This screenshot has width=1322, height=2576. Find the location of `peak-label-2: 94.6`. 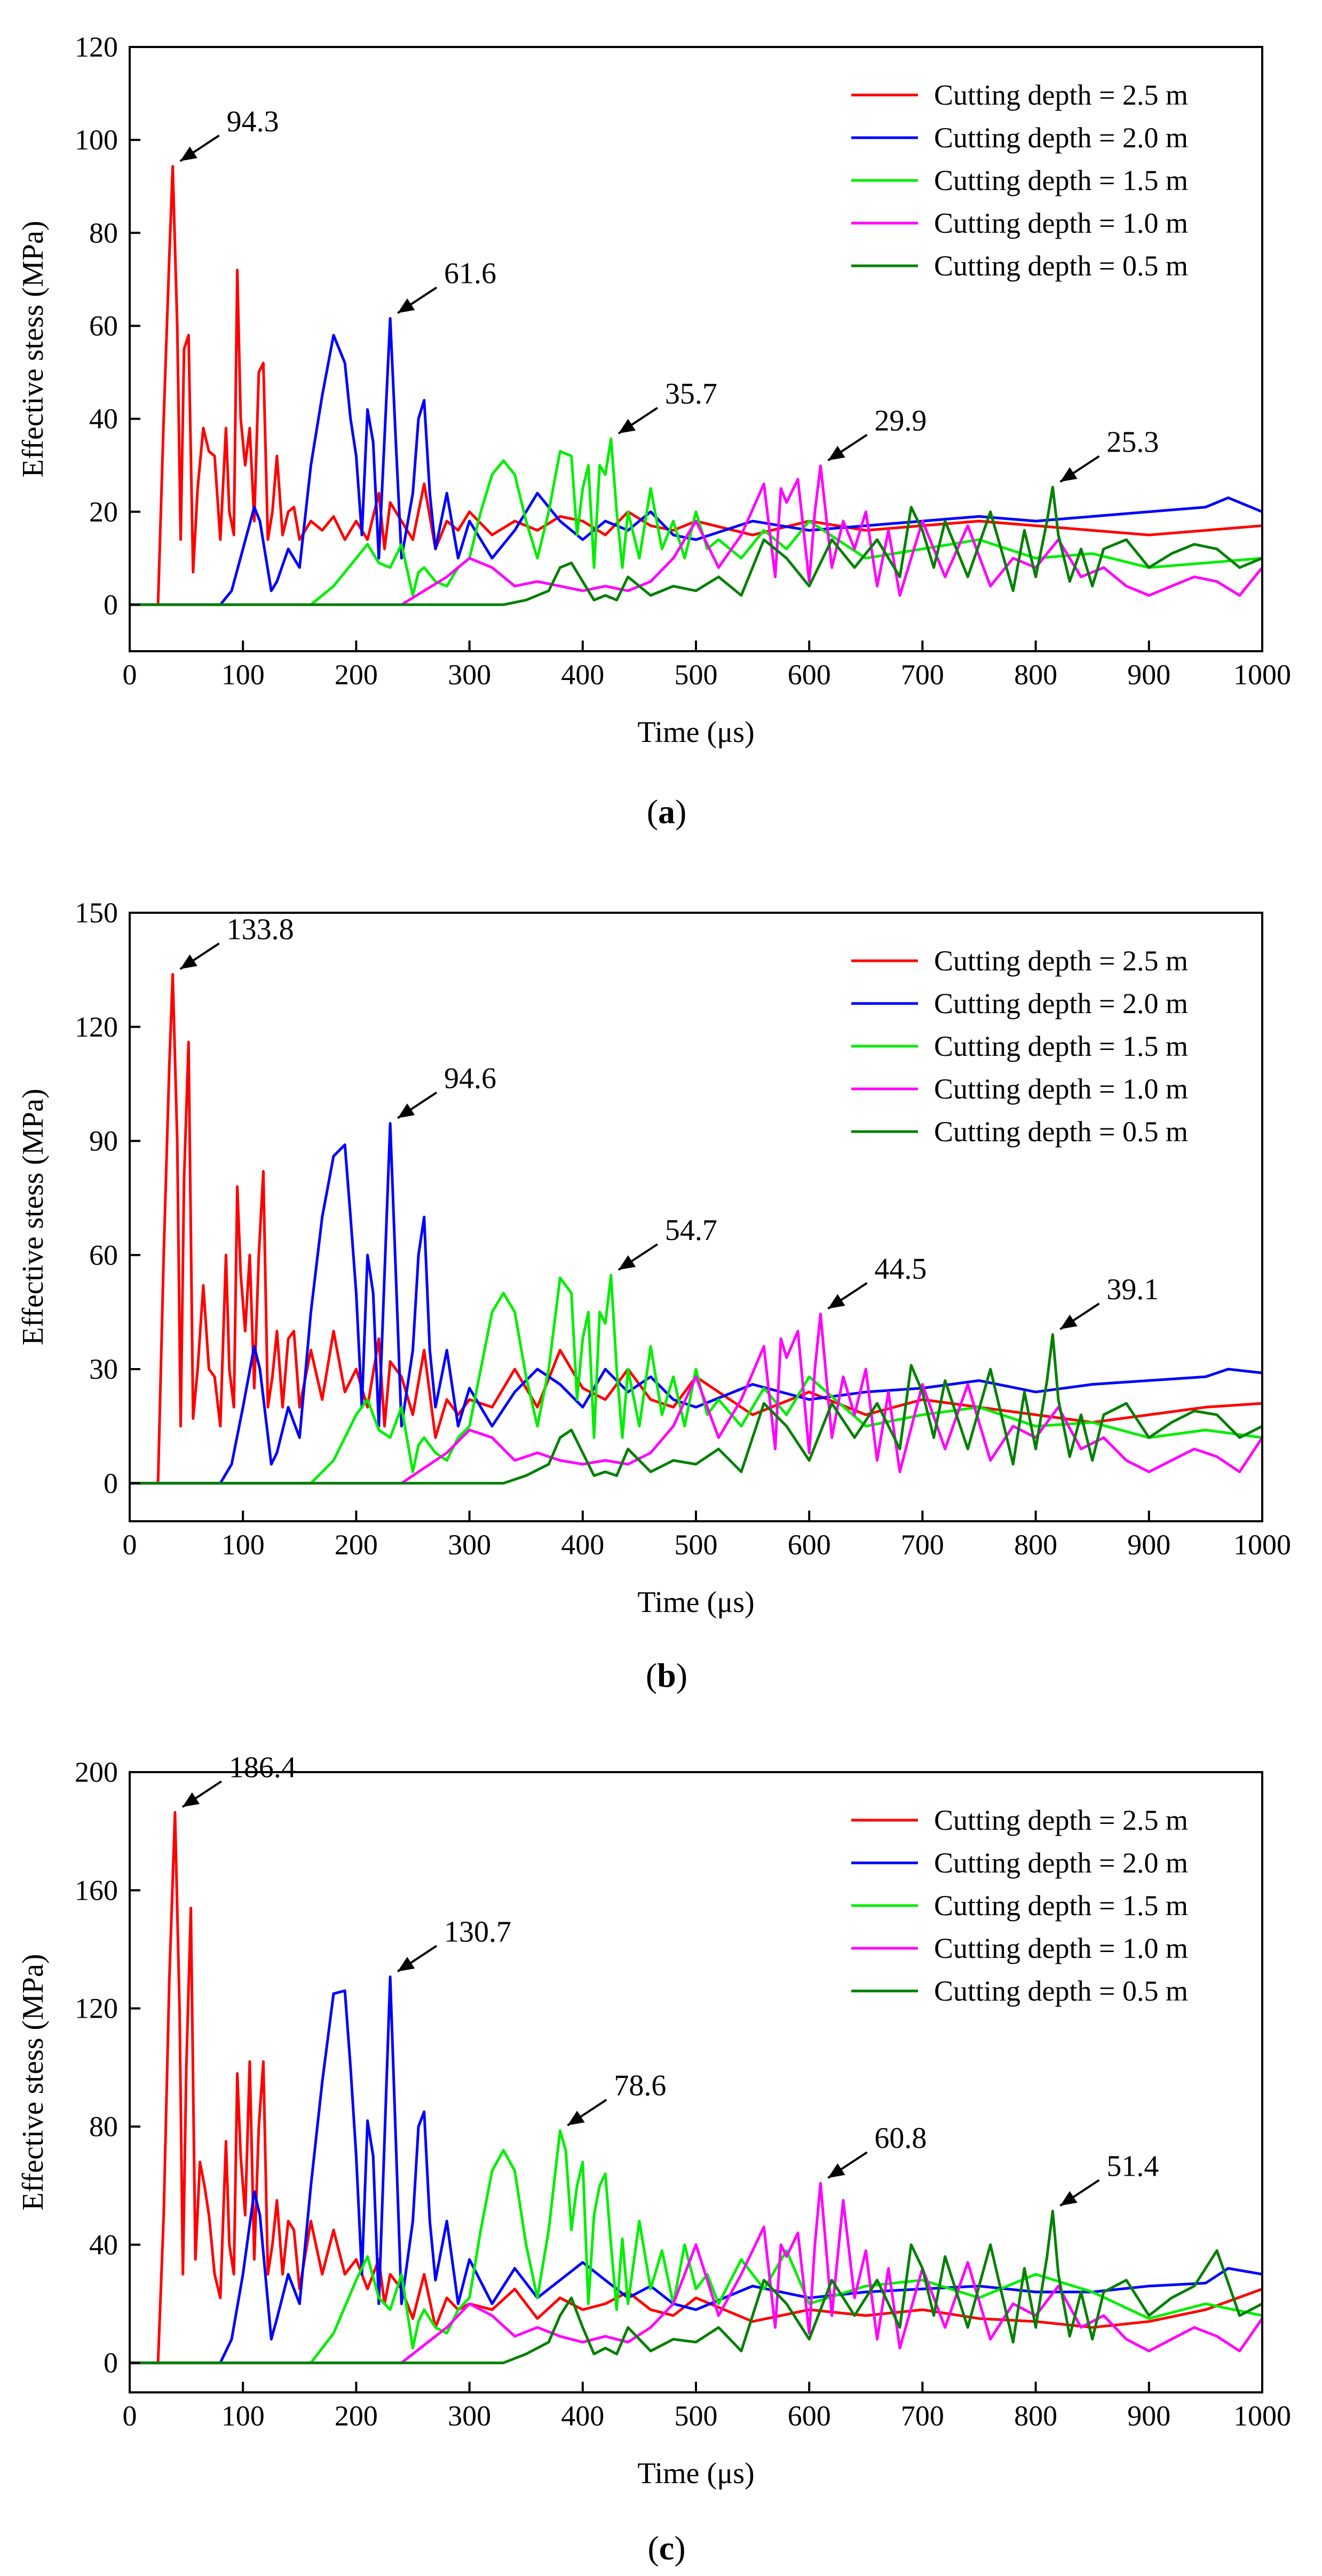

peak-label-2: 94.6 is located at coordinates (470, 1078).